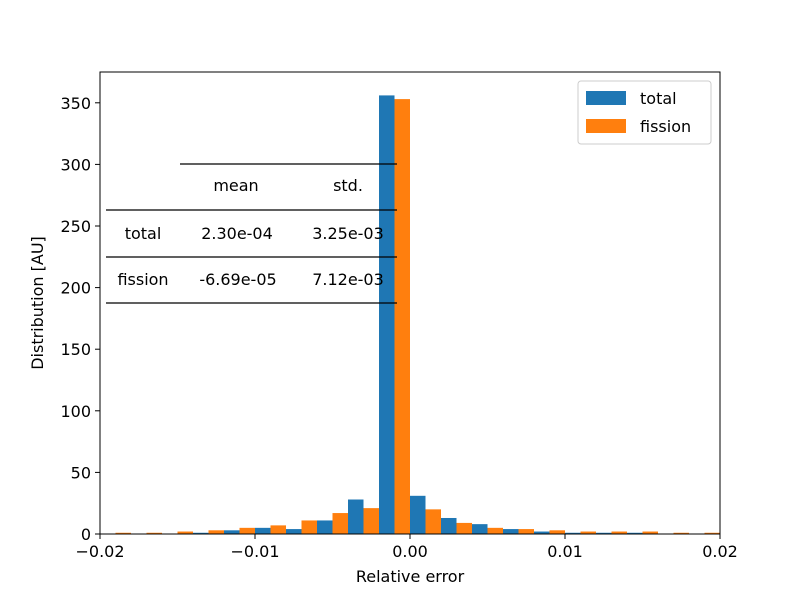  I want to click on y-tick-label-7: 350, so click(75, 103).